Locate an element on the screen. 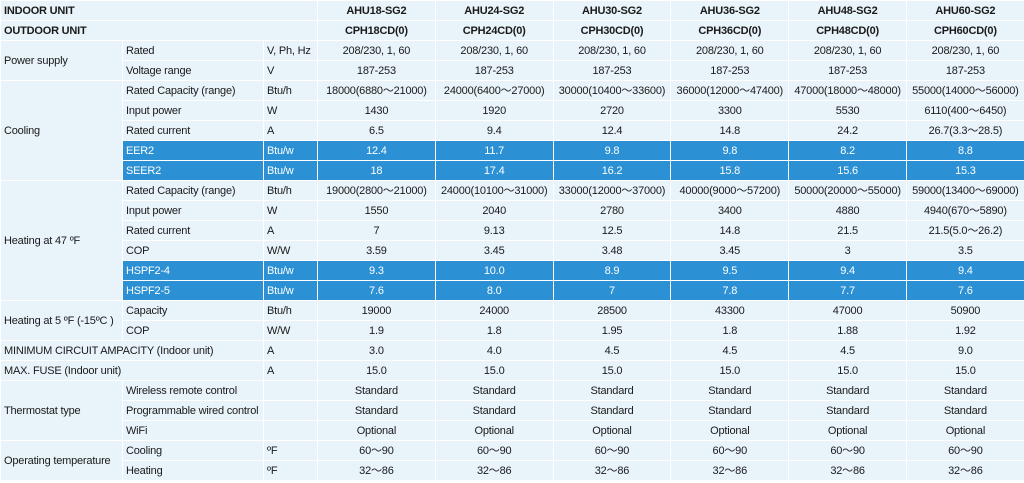 This screenshot has width=1024, height=483. cell-value: 24000(10100～31000) is located at coordinates (494, 190).